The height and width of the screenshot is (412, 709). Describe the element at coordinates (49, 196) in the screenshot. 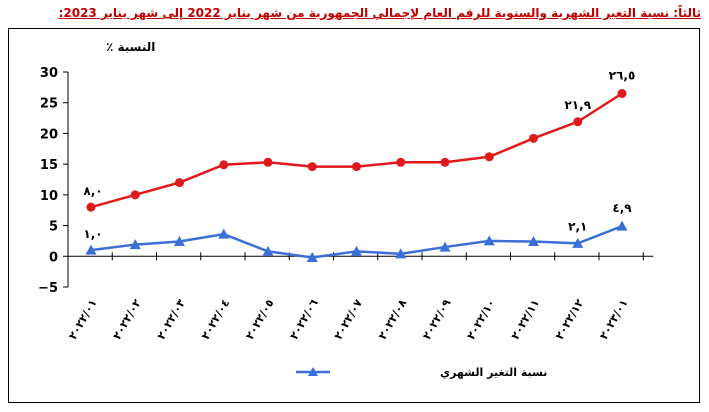

I see `y-tick-label: 10` at that location.